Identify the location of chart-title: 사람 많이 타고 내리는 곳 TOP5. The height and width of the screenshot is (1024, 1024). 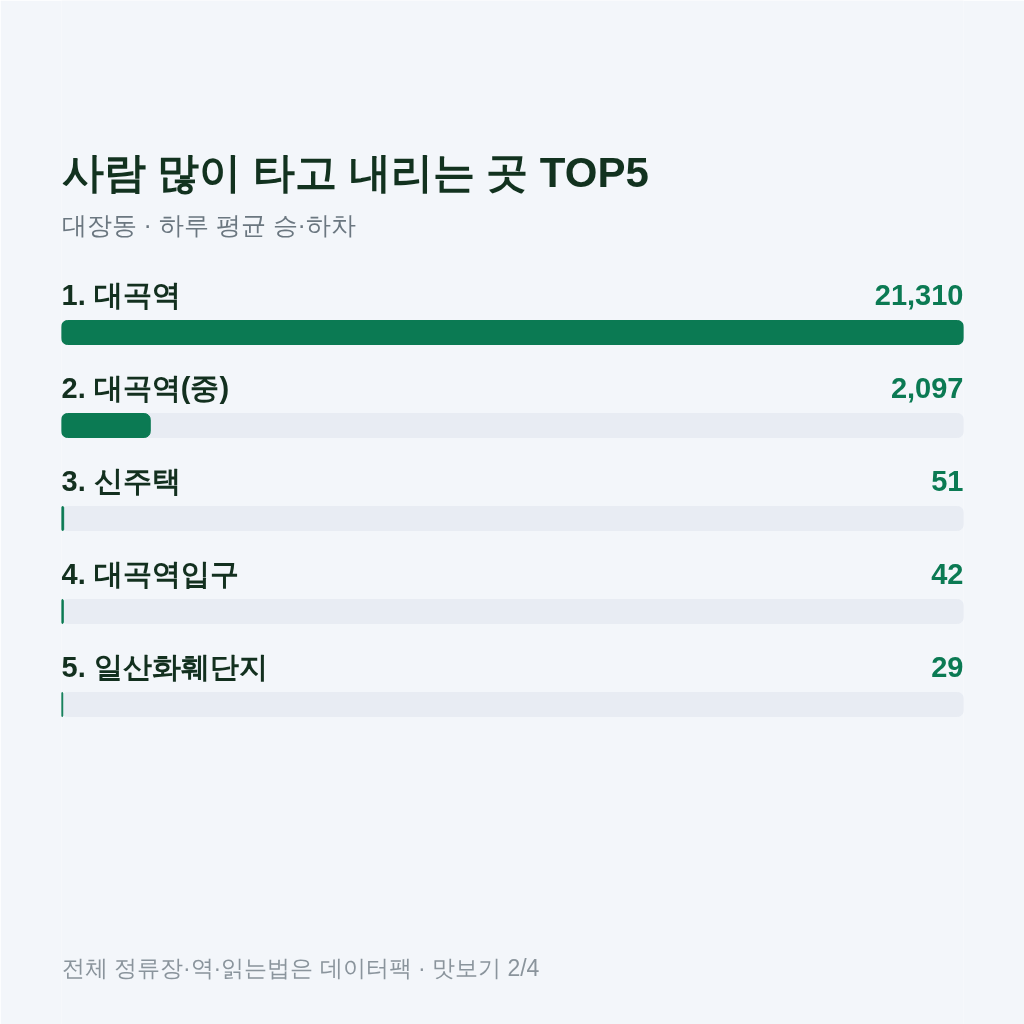
(355, 172).